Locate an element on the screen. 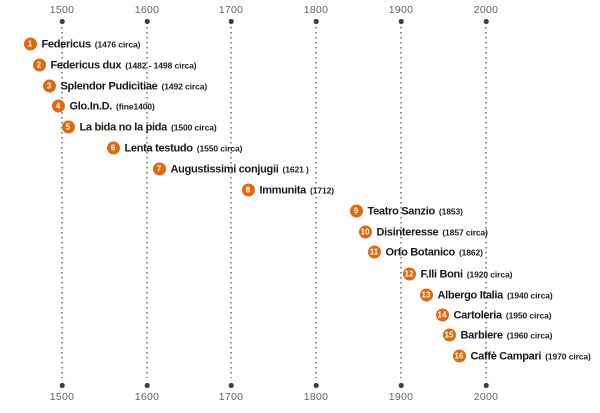 This screenshot has width=600, height=413. event-number-badge: 7 is located at coordinates (159, 169).